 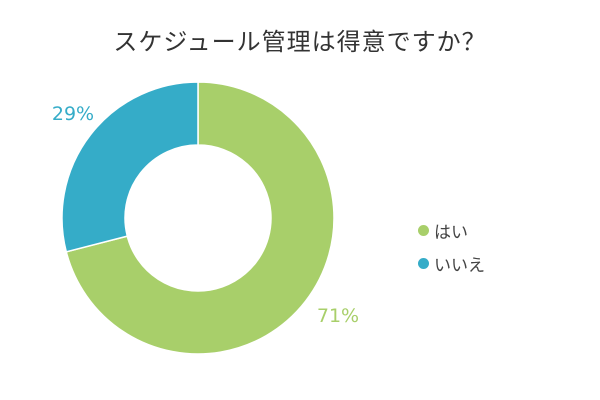 I want to click on legend-dot-no, so click(x=423, y=263).